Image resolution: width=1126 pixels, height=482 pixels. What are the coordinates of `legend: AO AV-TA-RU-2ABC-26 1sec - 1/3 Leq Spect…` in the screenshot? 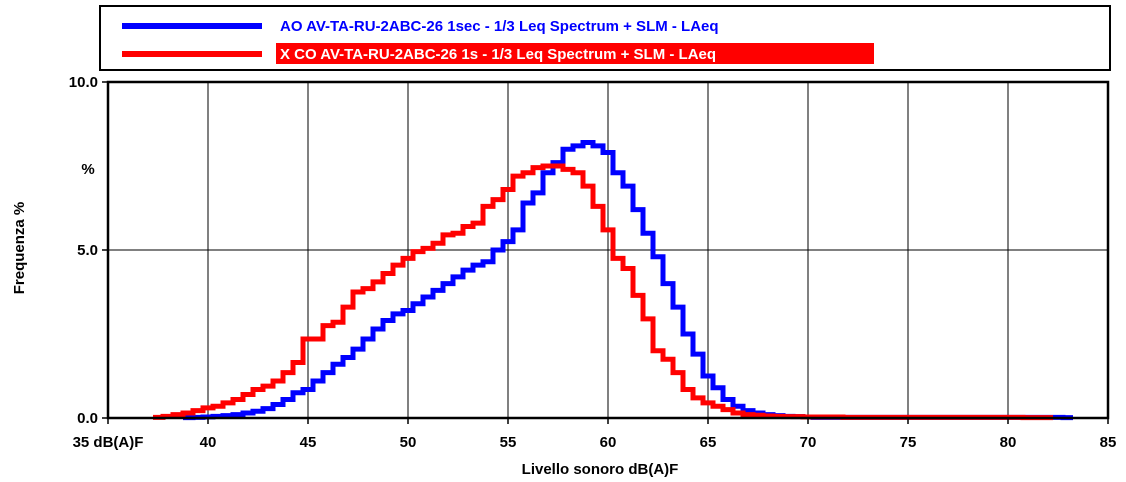 It's located at (498, 41).